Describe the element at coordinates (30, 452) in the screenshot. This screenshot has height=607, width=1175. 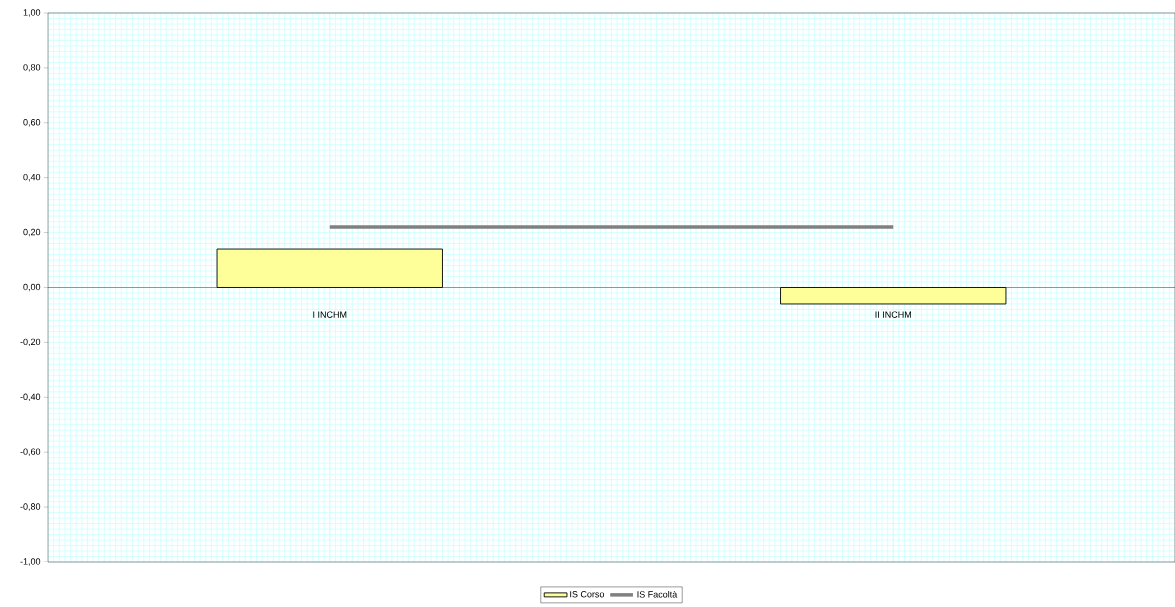
I see `y-tick-label: -0,60` at that location.